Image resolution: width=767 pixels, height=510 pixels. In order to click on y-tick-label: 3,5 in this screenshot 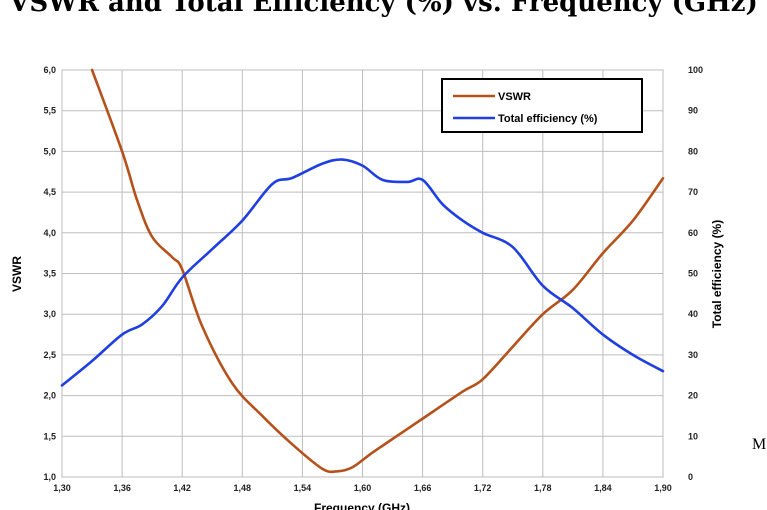, I will do `click(49, 274)`.